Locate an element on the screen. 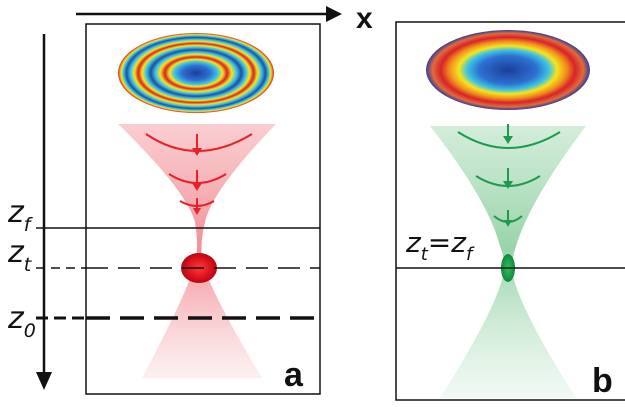 The image size is (625, 407). panel-a-wavefront-arrows is located at coordinates (197, 181).